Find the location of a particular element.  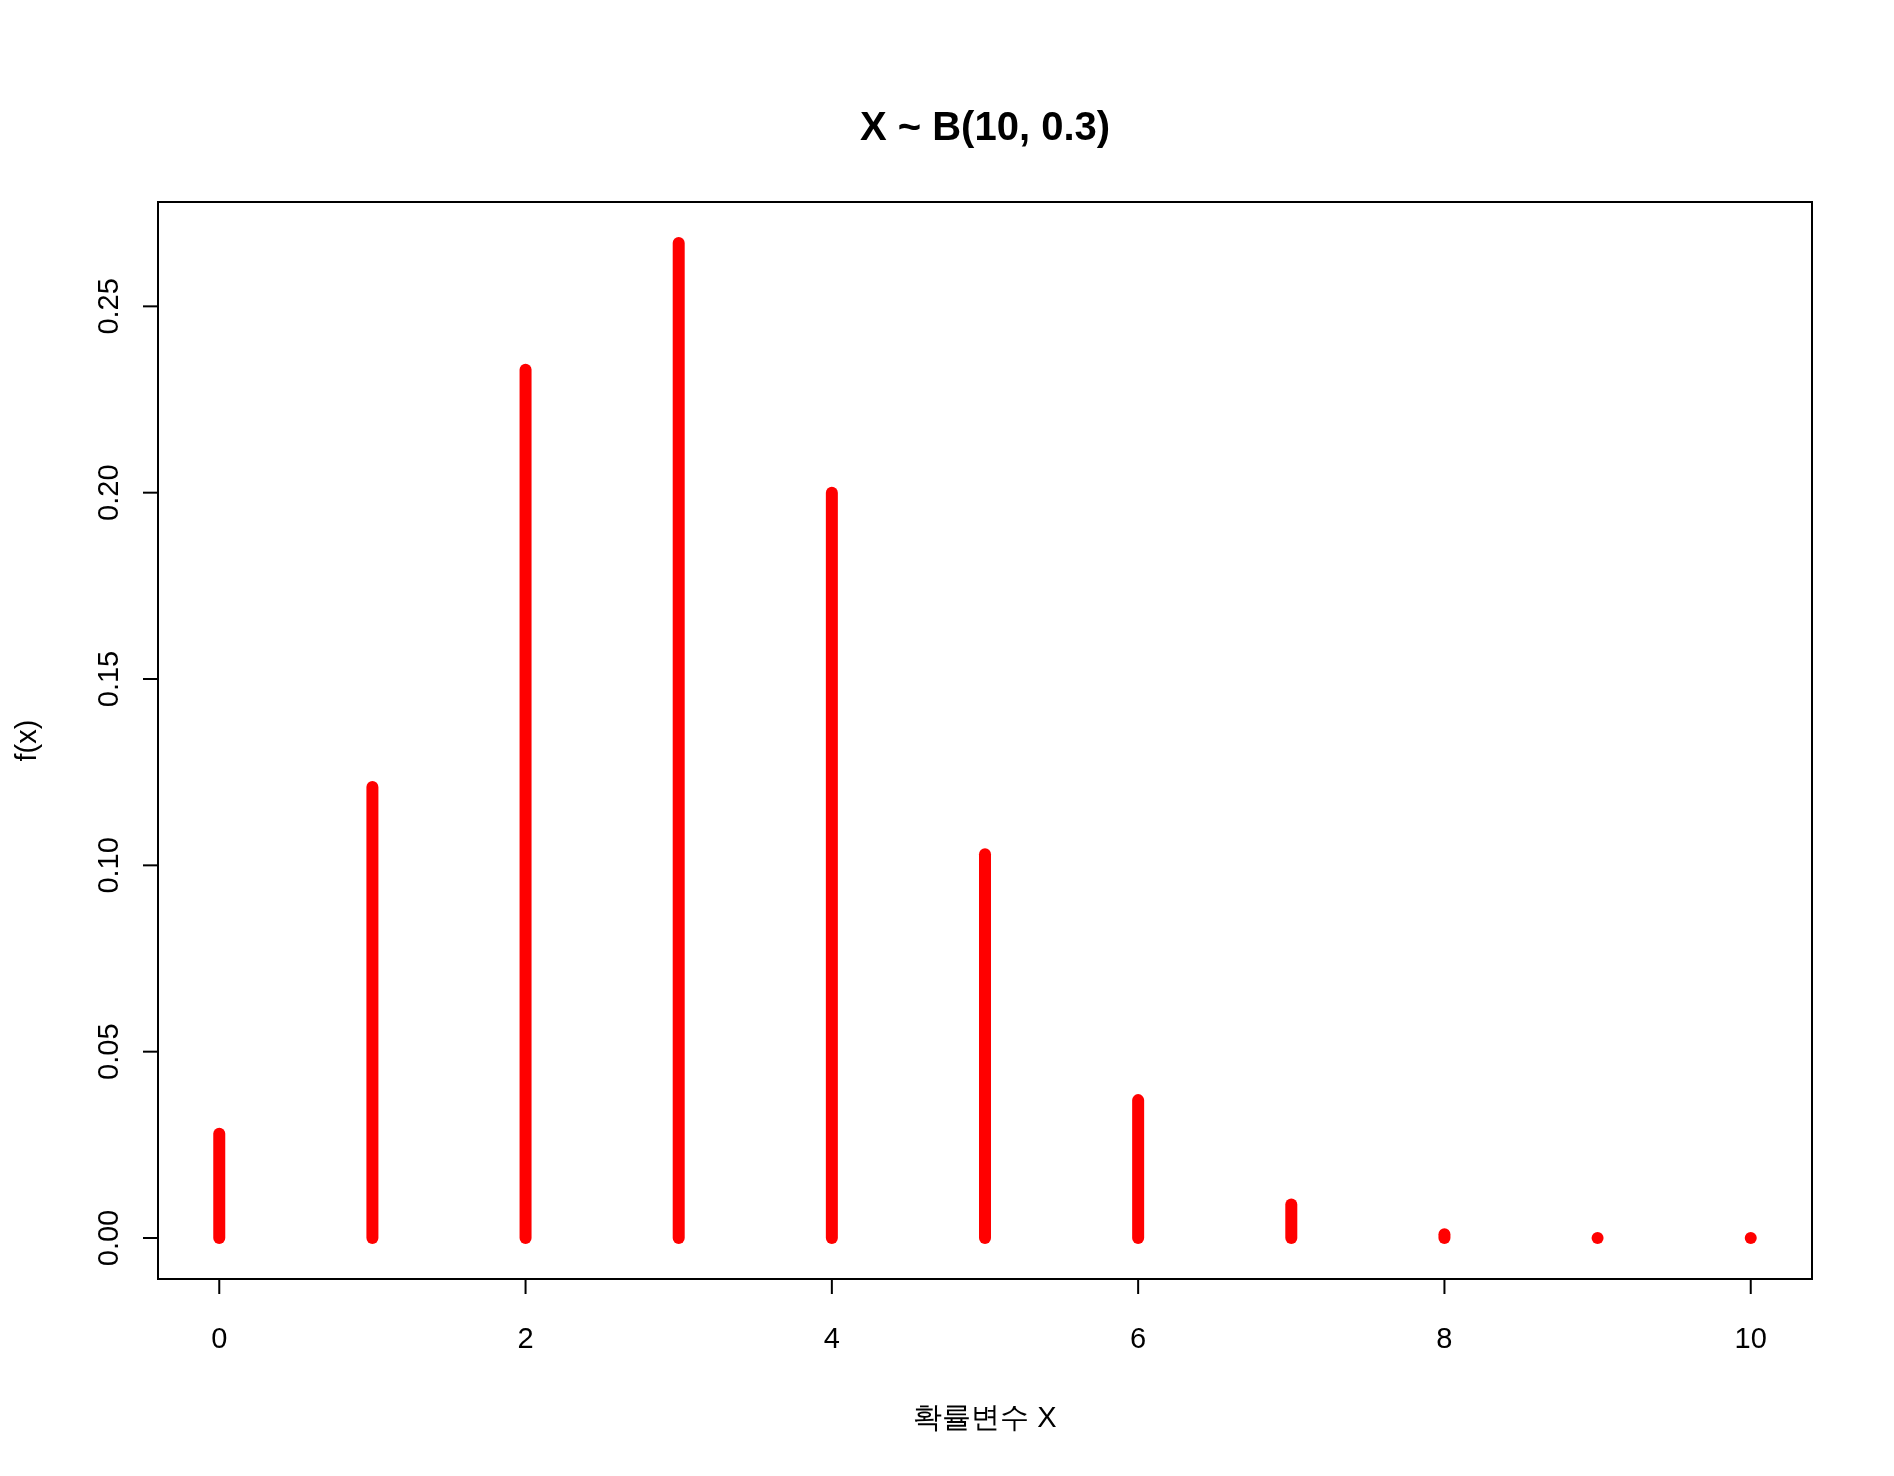

x-tick-label: 2 is located at coordinates (525, 1338).